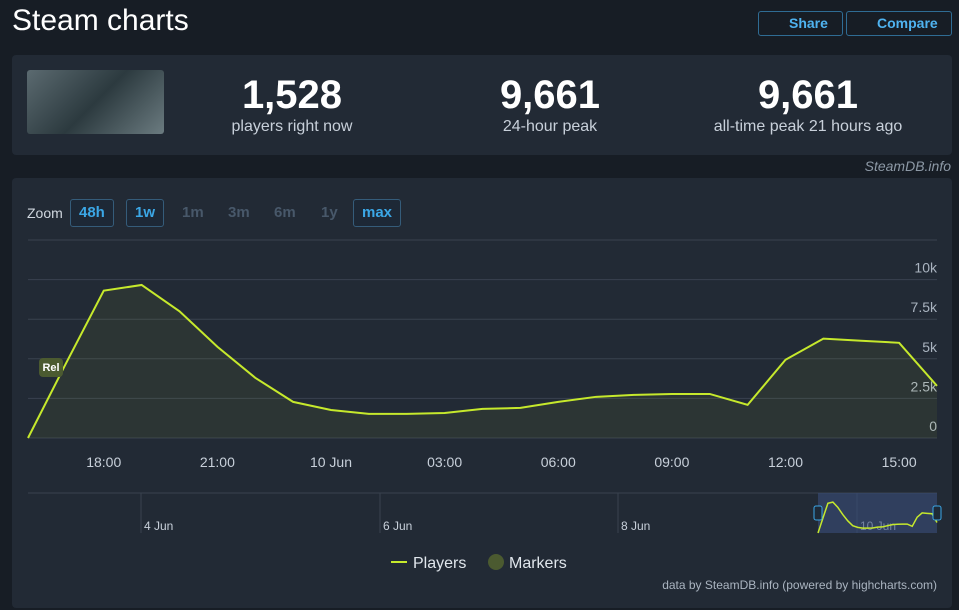 The image size is (959, 610). Describe the element at coordinates (808, 23) in the screenshot. I see `share-label: Share` at that location.